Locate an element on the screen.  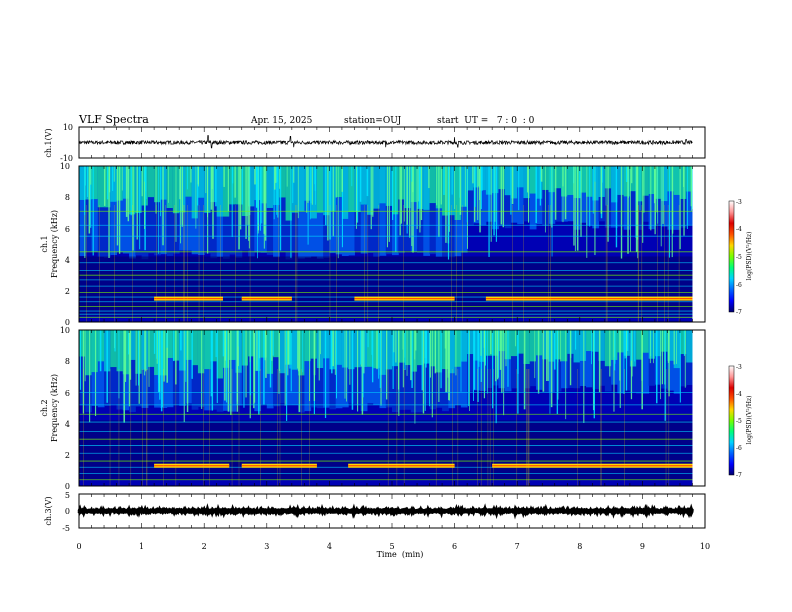
colorbar-ch2-tick-3: -3 is located at coordinates (739, 367).